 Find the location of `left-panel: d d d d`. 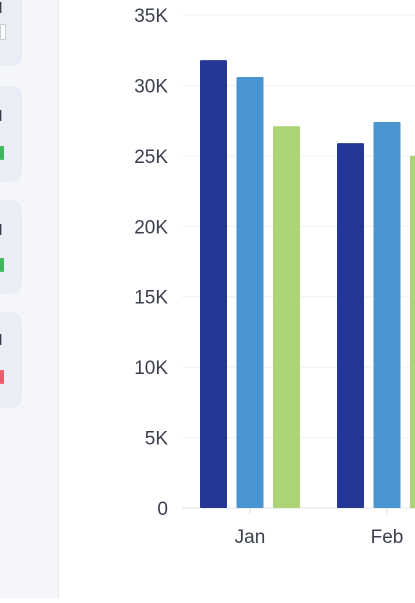

left-panel: d d d d is located at coordinates (29, 299).